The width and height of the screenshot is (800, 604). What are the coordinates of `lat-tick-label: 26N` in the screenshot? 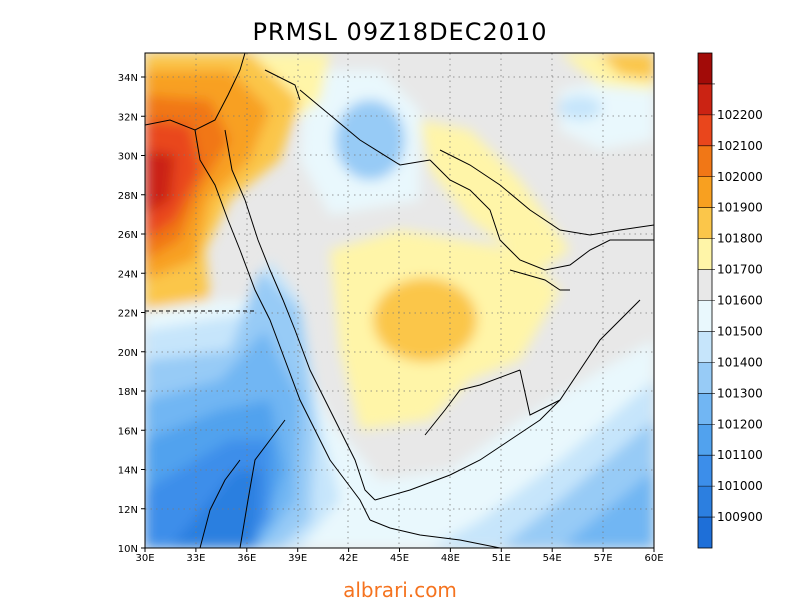 It's located at (128, 235).